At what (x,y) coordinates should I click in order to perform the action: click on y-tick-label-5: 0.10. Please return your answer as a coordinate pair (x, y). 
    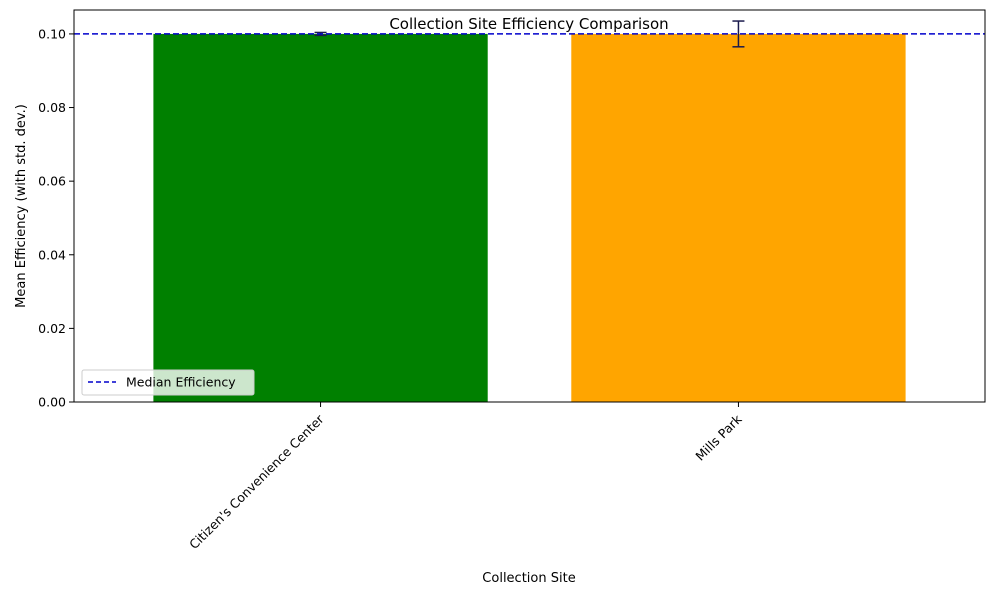
    Looking at the image, I should click on (52, 33).